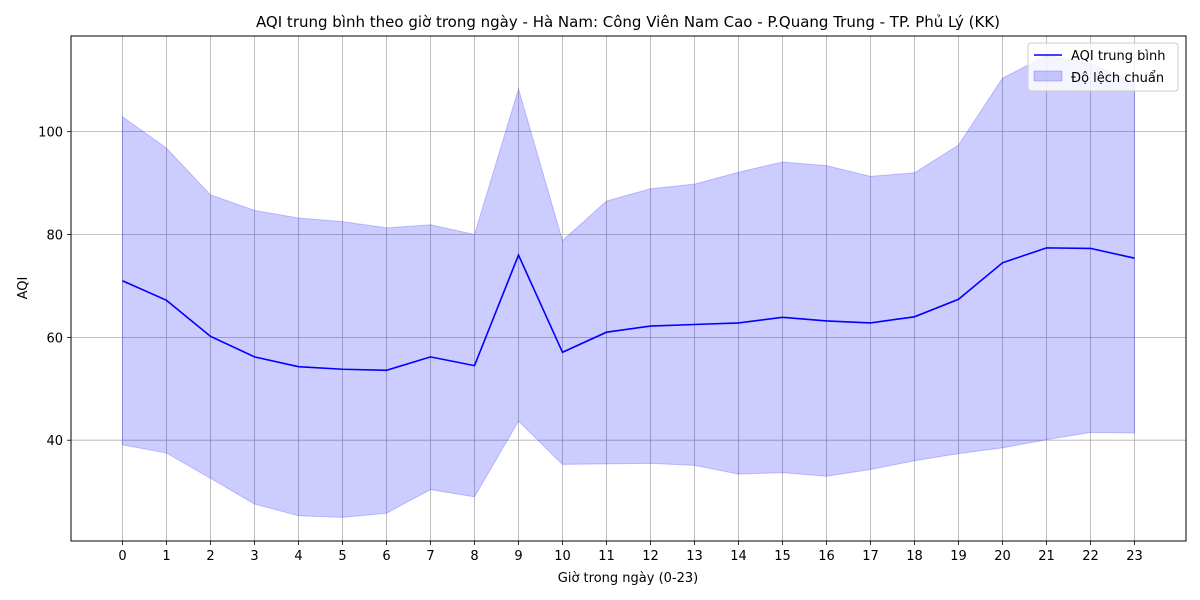 The width and height of the screenshot is (1200, 600). I want to click on x-tick-label: 19, so click(958, 556).